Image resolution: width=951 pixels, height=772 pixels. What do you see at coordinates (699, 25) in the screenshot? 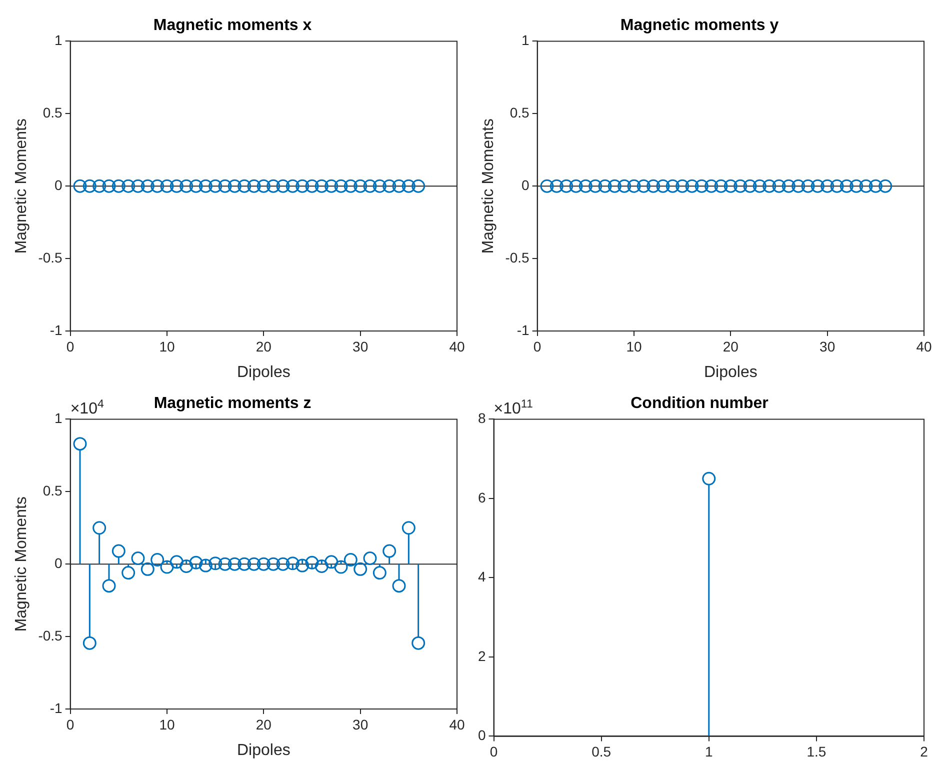
I see `chart-title: Magnetic moments y` at bounding box center [699, 25].